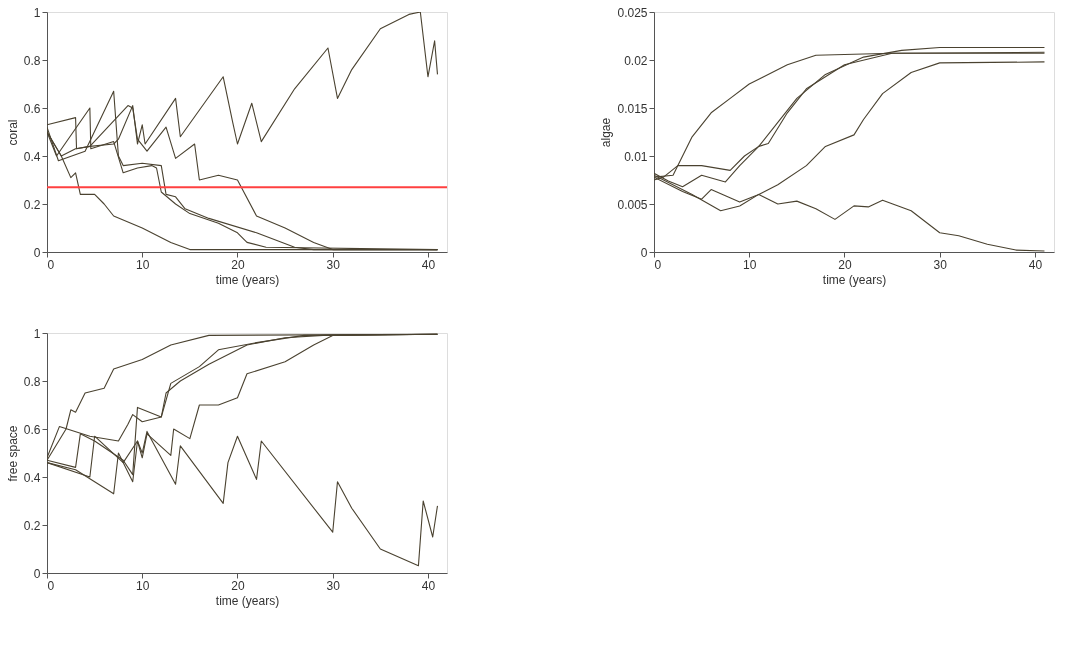 This screenshot has width=1084, height=655. I want to click on y-tick-label: 0.005, so click(632, 204).